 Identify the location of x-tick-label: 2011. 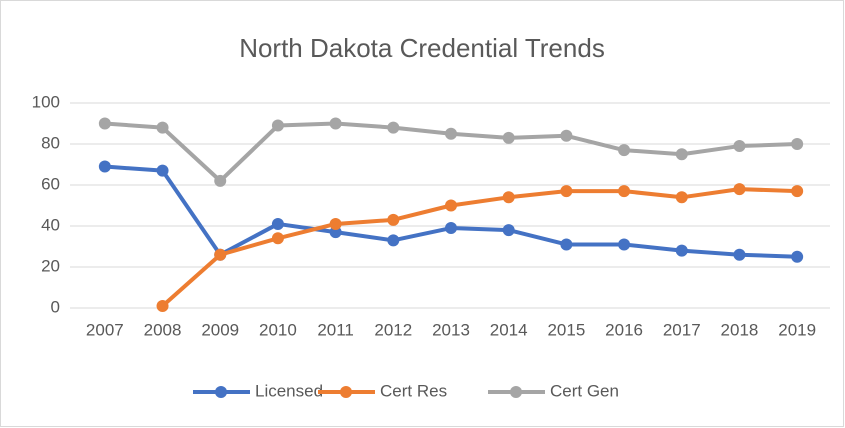
(335, 329).